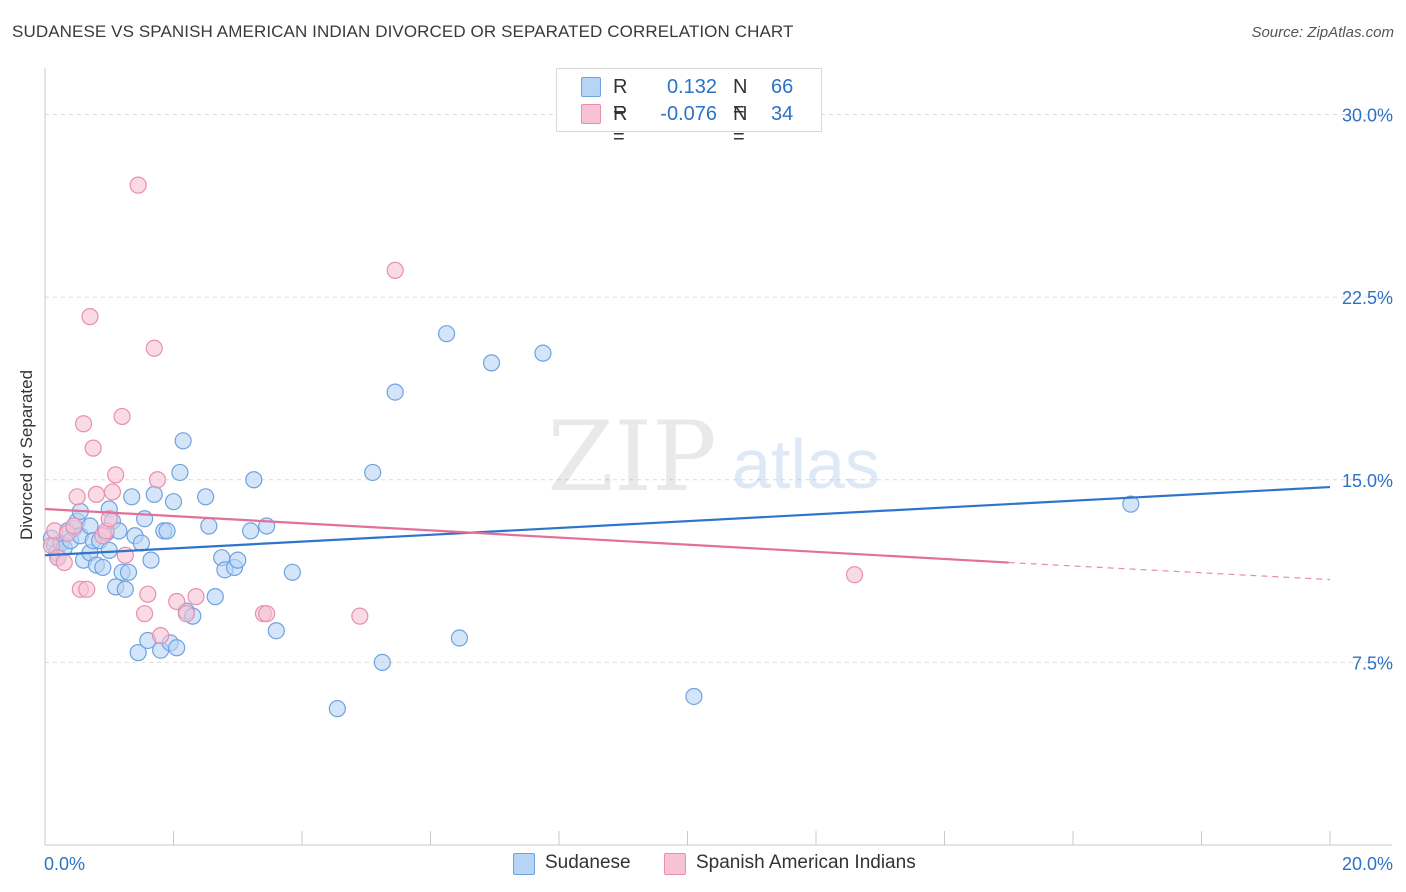 The width and height of the screenshot is (1406, 892). I want to click on legend-label: Sudanese, so click(588, 862).